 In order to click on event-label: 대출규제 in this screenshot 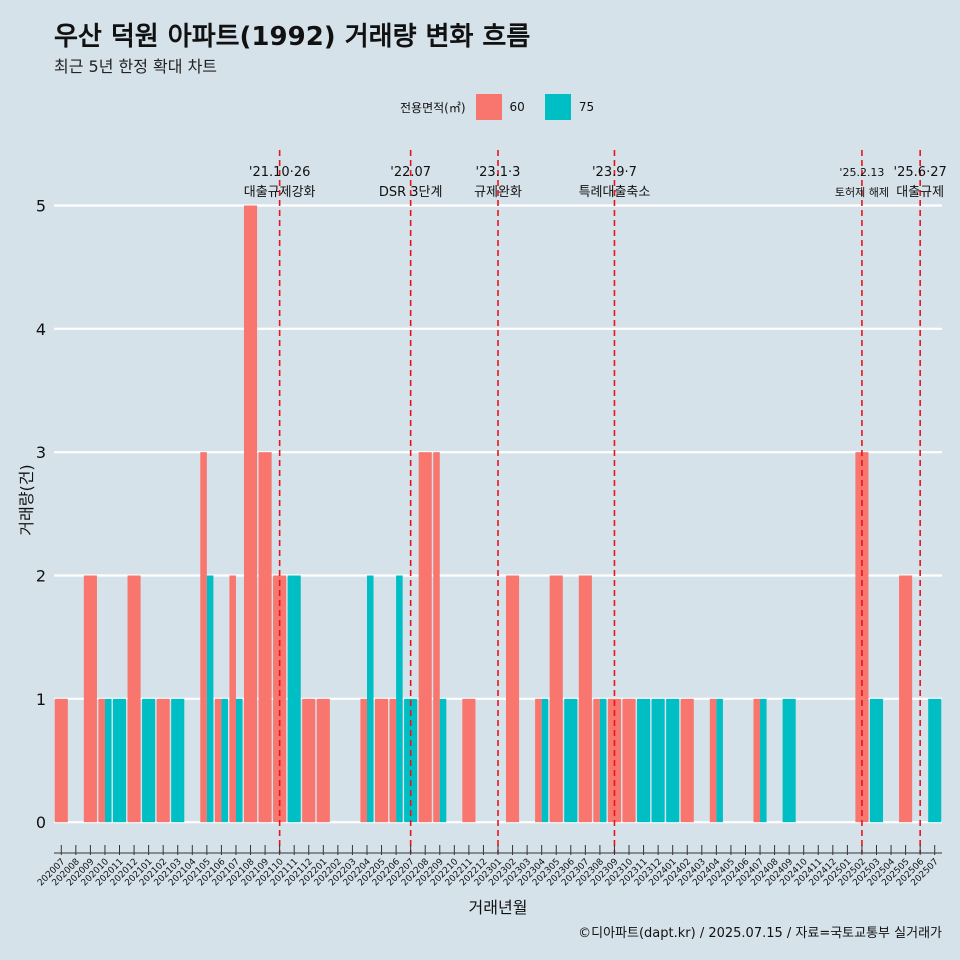, I will do `click(920, 192)`.